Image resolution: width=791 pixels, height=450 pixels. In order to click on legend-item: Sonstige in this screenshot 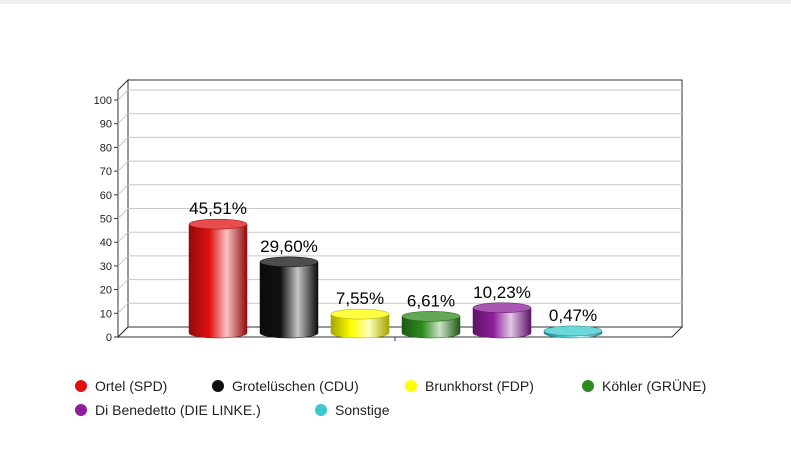, I will do `click(352, 410)`.